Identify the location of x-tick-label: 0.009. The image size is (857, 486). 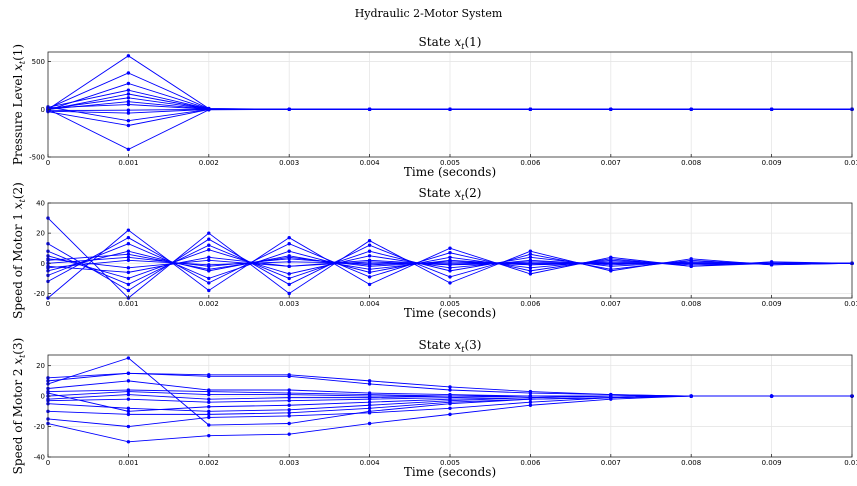
(772, 304).